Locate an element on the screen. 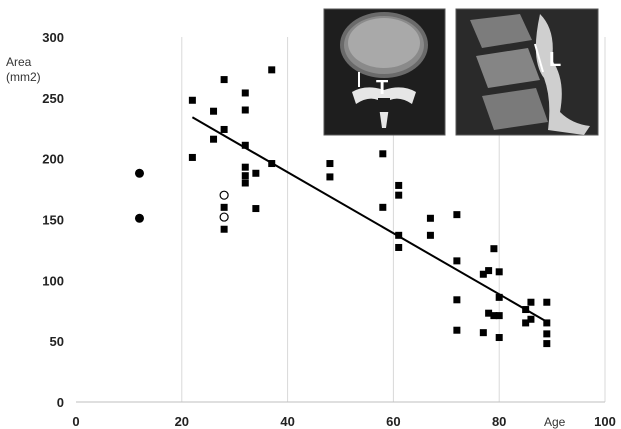 Image resolution: width=621 pixels, height=429 pixels. y-tick-label: 150 is located at coordinates (53, 220).